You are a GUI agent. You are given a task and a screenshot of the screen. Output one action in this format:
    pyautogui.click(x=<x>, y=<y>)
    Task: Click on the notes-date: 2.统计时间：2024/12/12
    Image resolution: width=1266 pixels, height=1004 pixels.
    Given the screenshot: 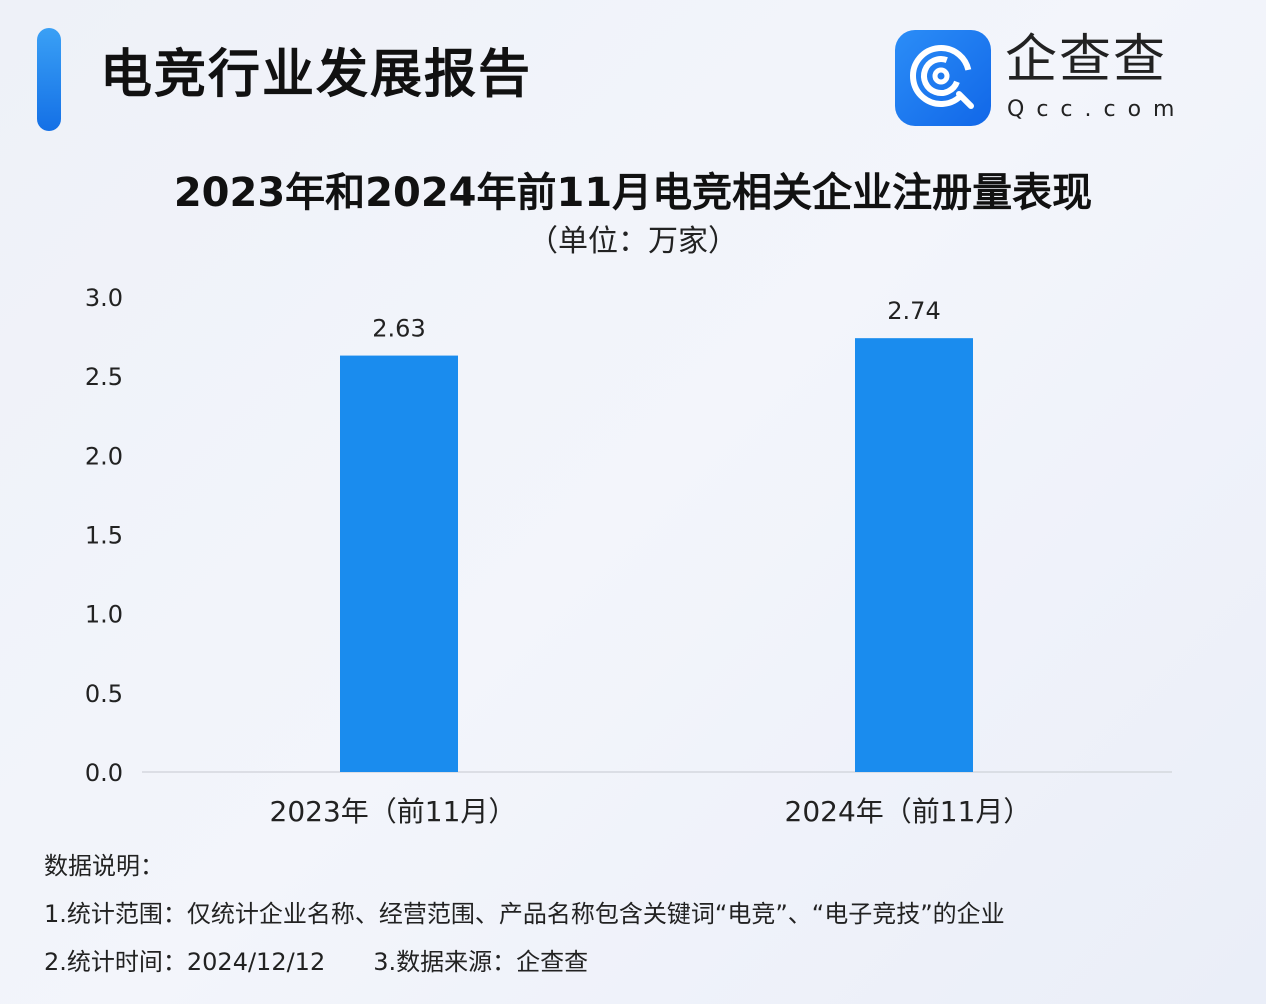 What is the action you would take?
    pyautogui.click(x=185, y=962)
    